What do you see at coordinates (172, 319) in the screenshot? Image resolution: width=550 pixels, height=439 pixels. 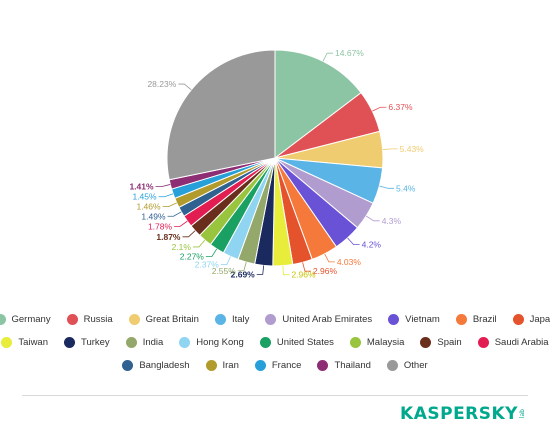 I see `legend-label: Great Britain` at bounding box center [172, 319].